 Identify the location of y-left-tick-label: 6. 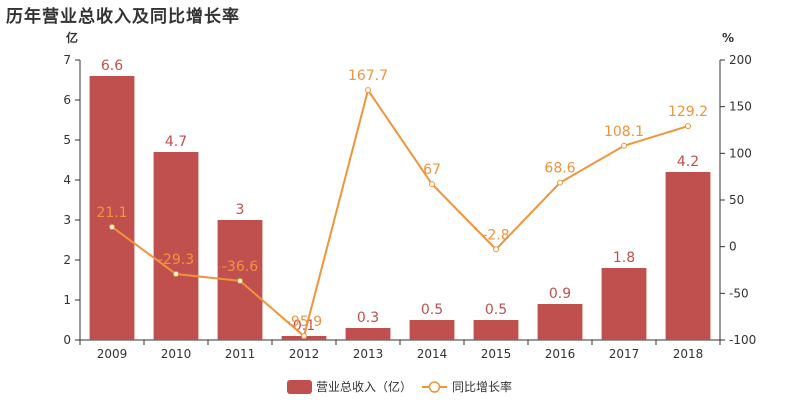
(67, 100).